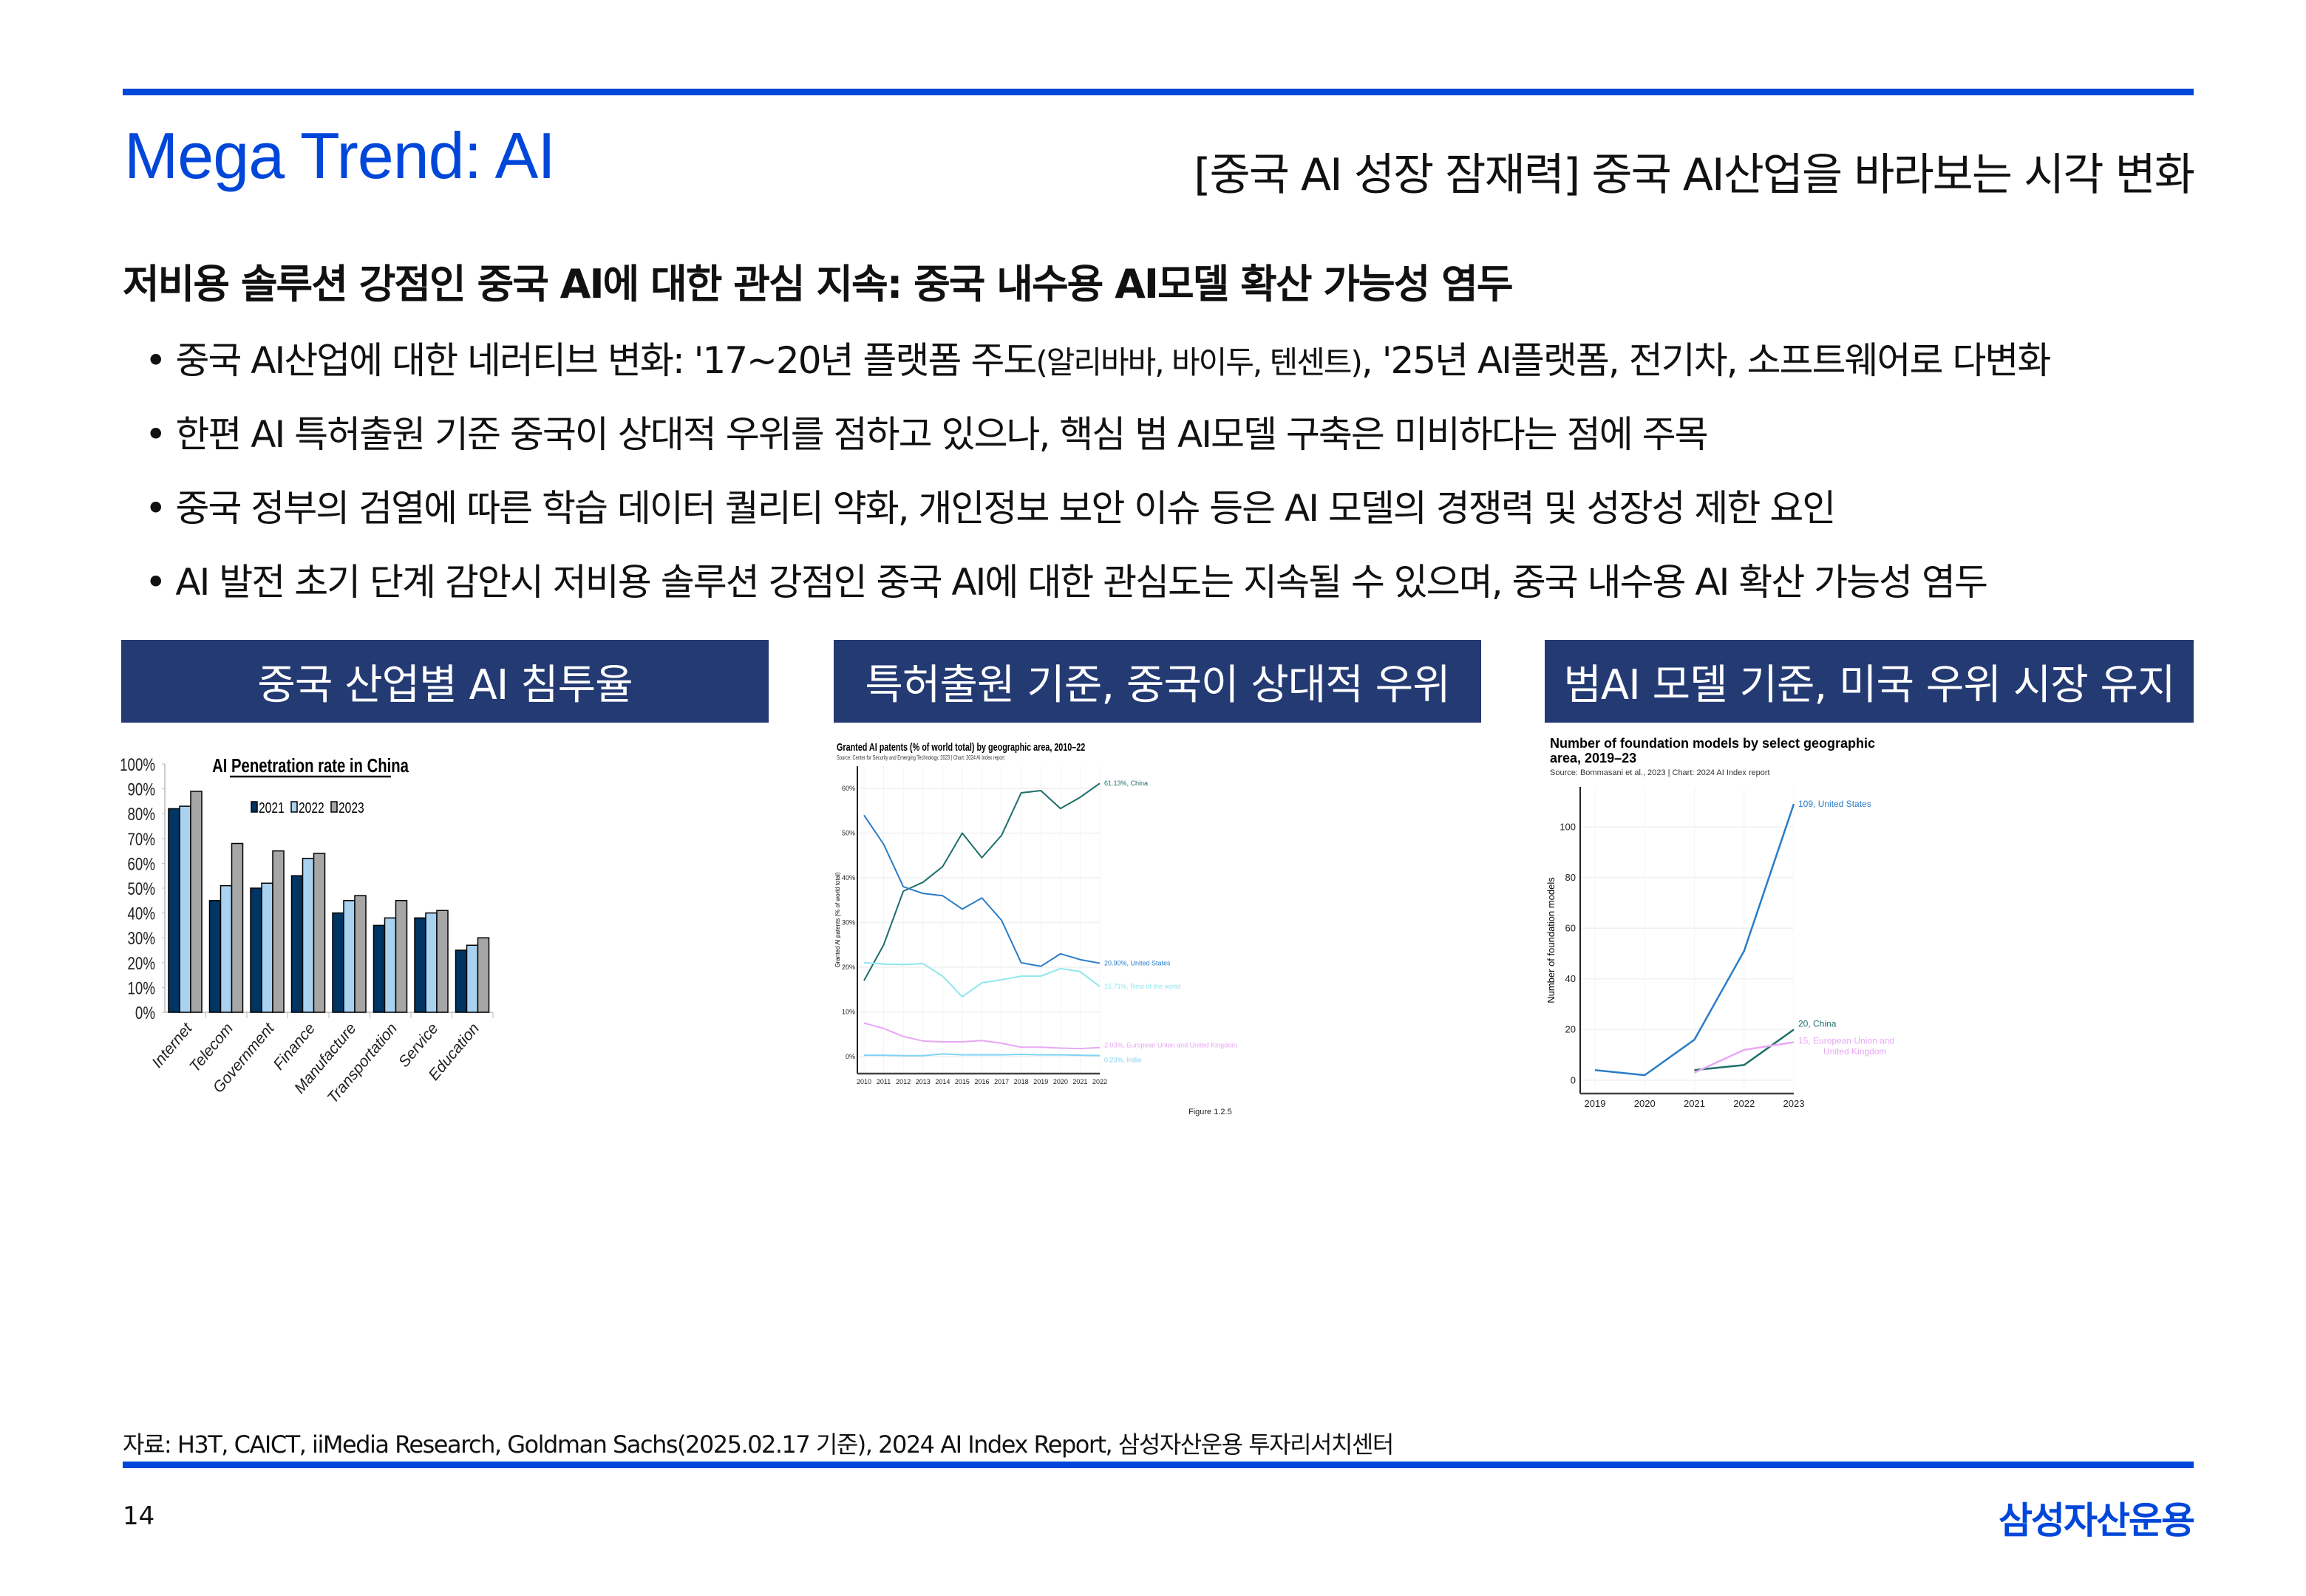 The image size is (2306, 1596). What do you see at coordinates (943, 1081) in the screenshot?
I see `x-tick-label: 2014` at bounding box center [943, 1081].